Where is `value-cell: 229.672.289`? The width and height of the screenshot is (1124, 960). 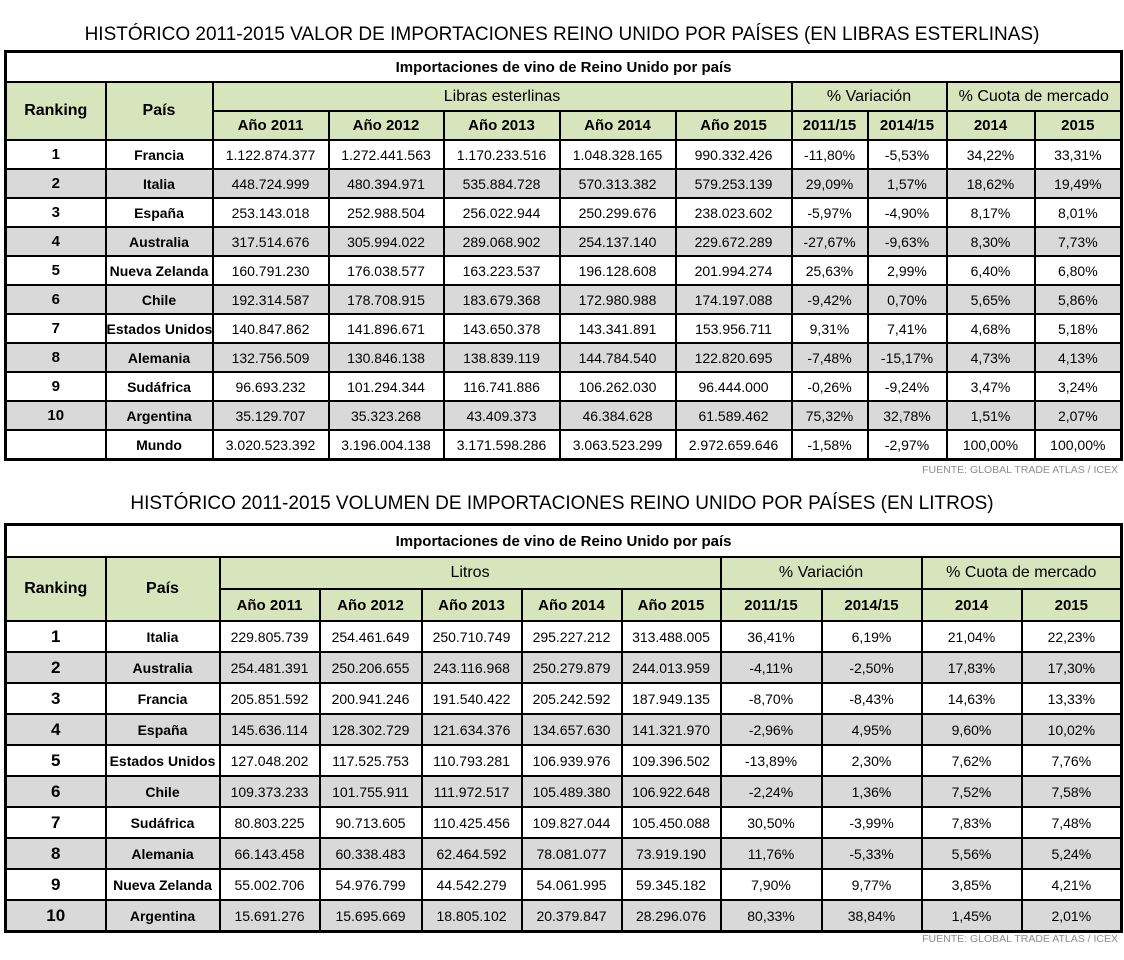 value-cell: 229.672.289 is located at coordinates (733, 241).